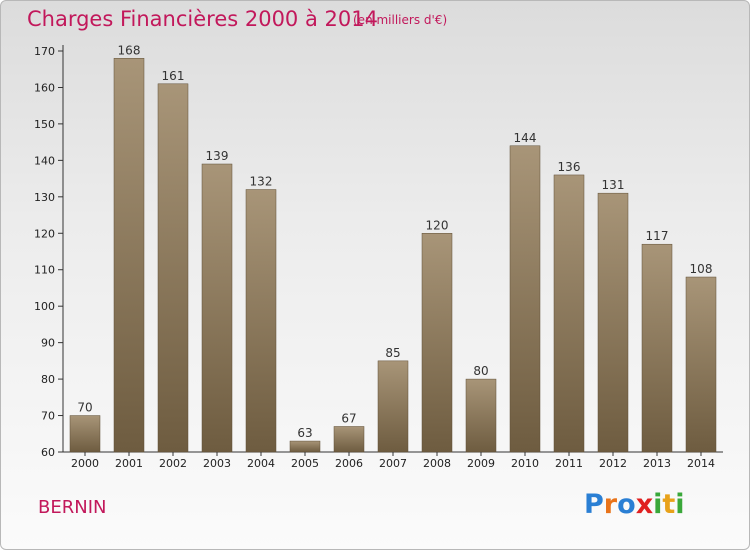  Describe the element at coordinates (657, 236) in the screenshot. I see `data-label: 117` at that location.